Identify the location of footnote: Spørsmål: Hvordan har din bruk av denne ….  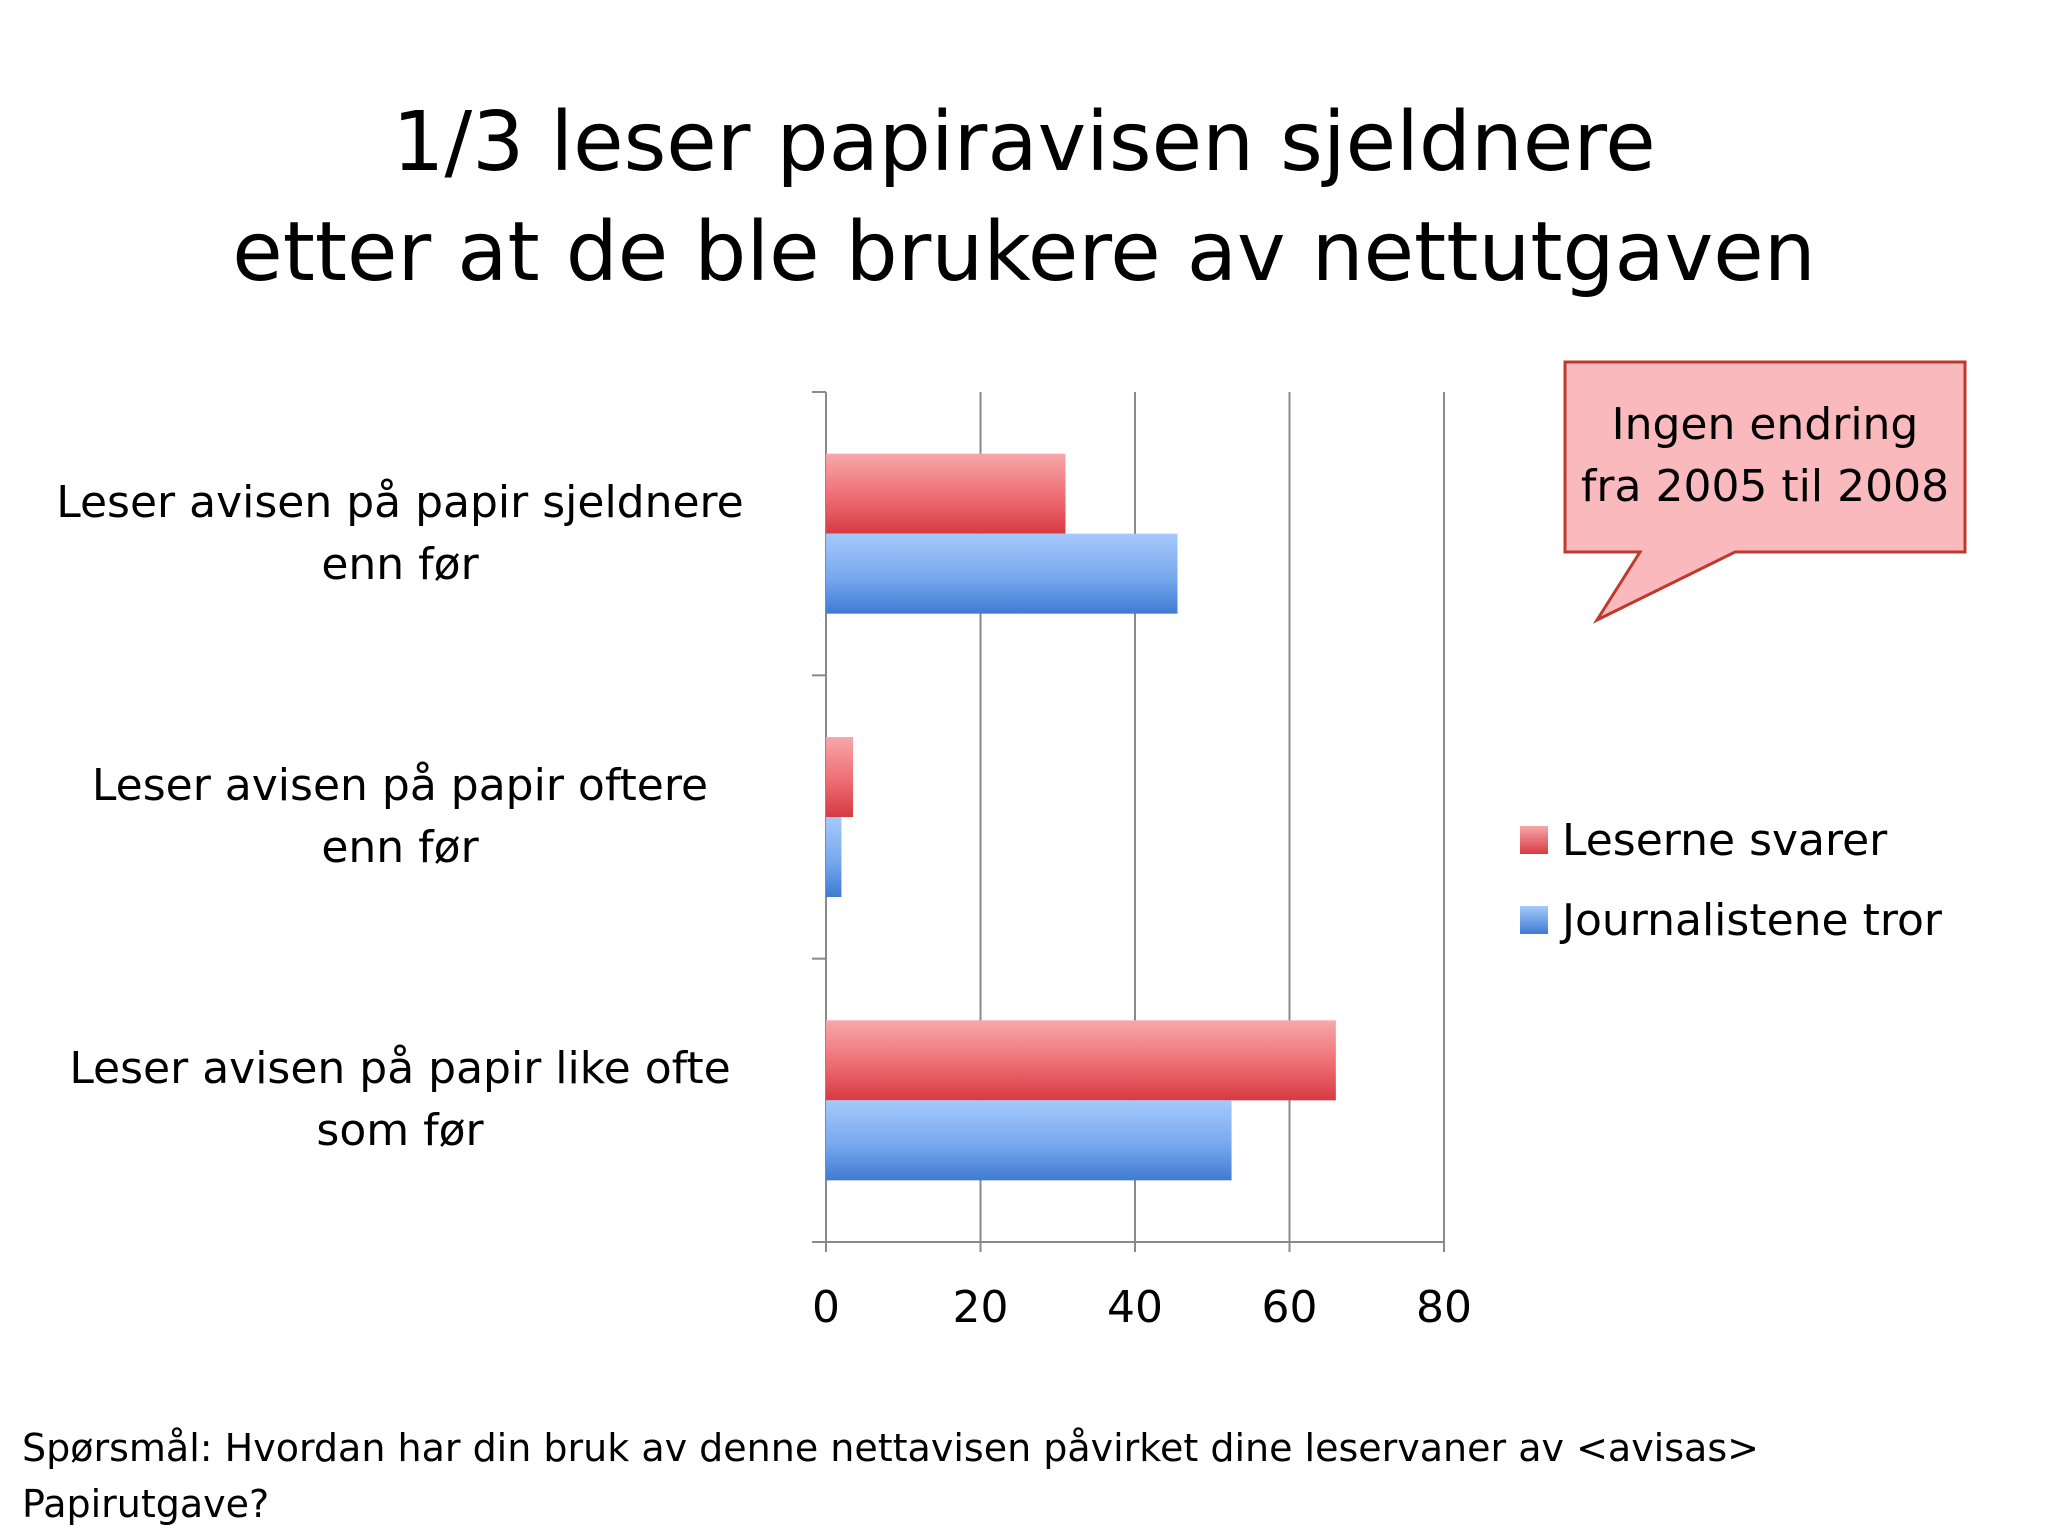
(972, 1476).